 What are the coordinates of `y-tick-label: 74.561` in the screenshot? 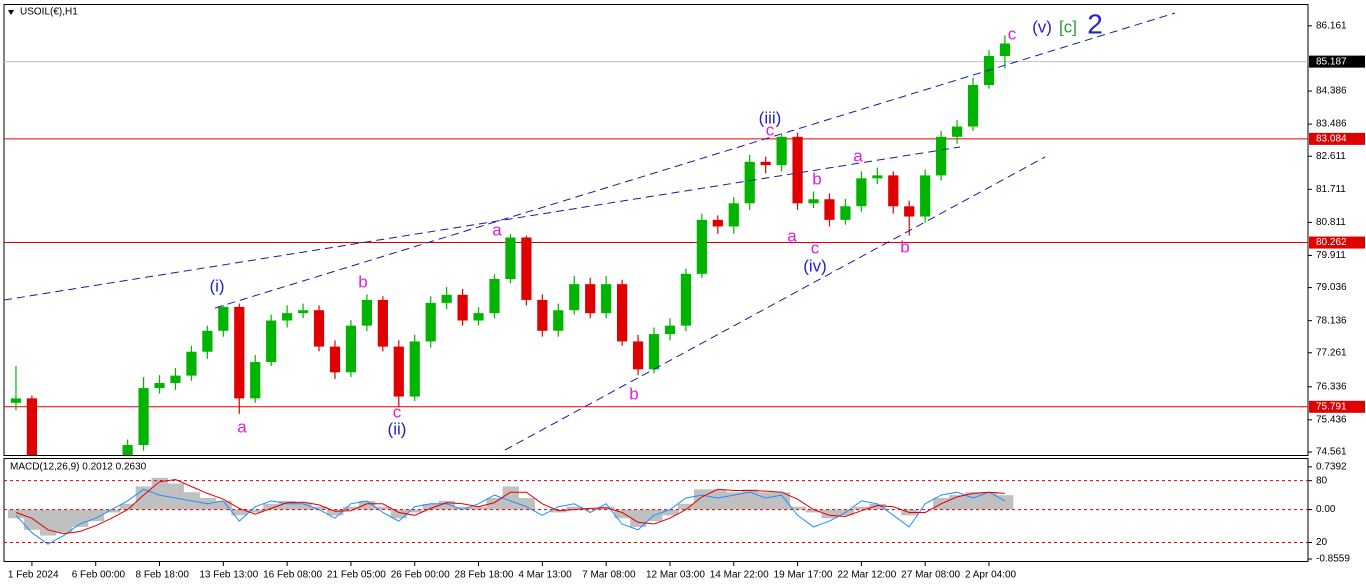 It's located at (1331, 452).